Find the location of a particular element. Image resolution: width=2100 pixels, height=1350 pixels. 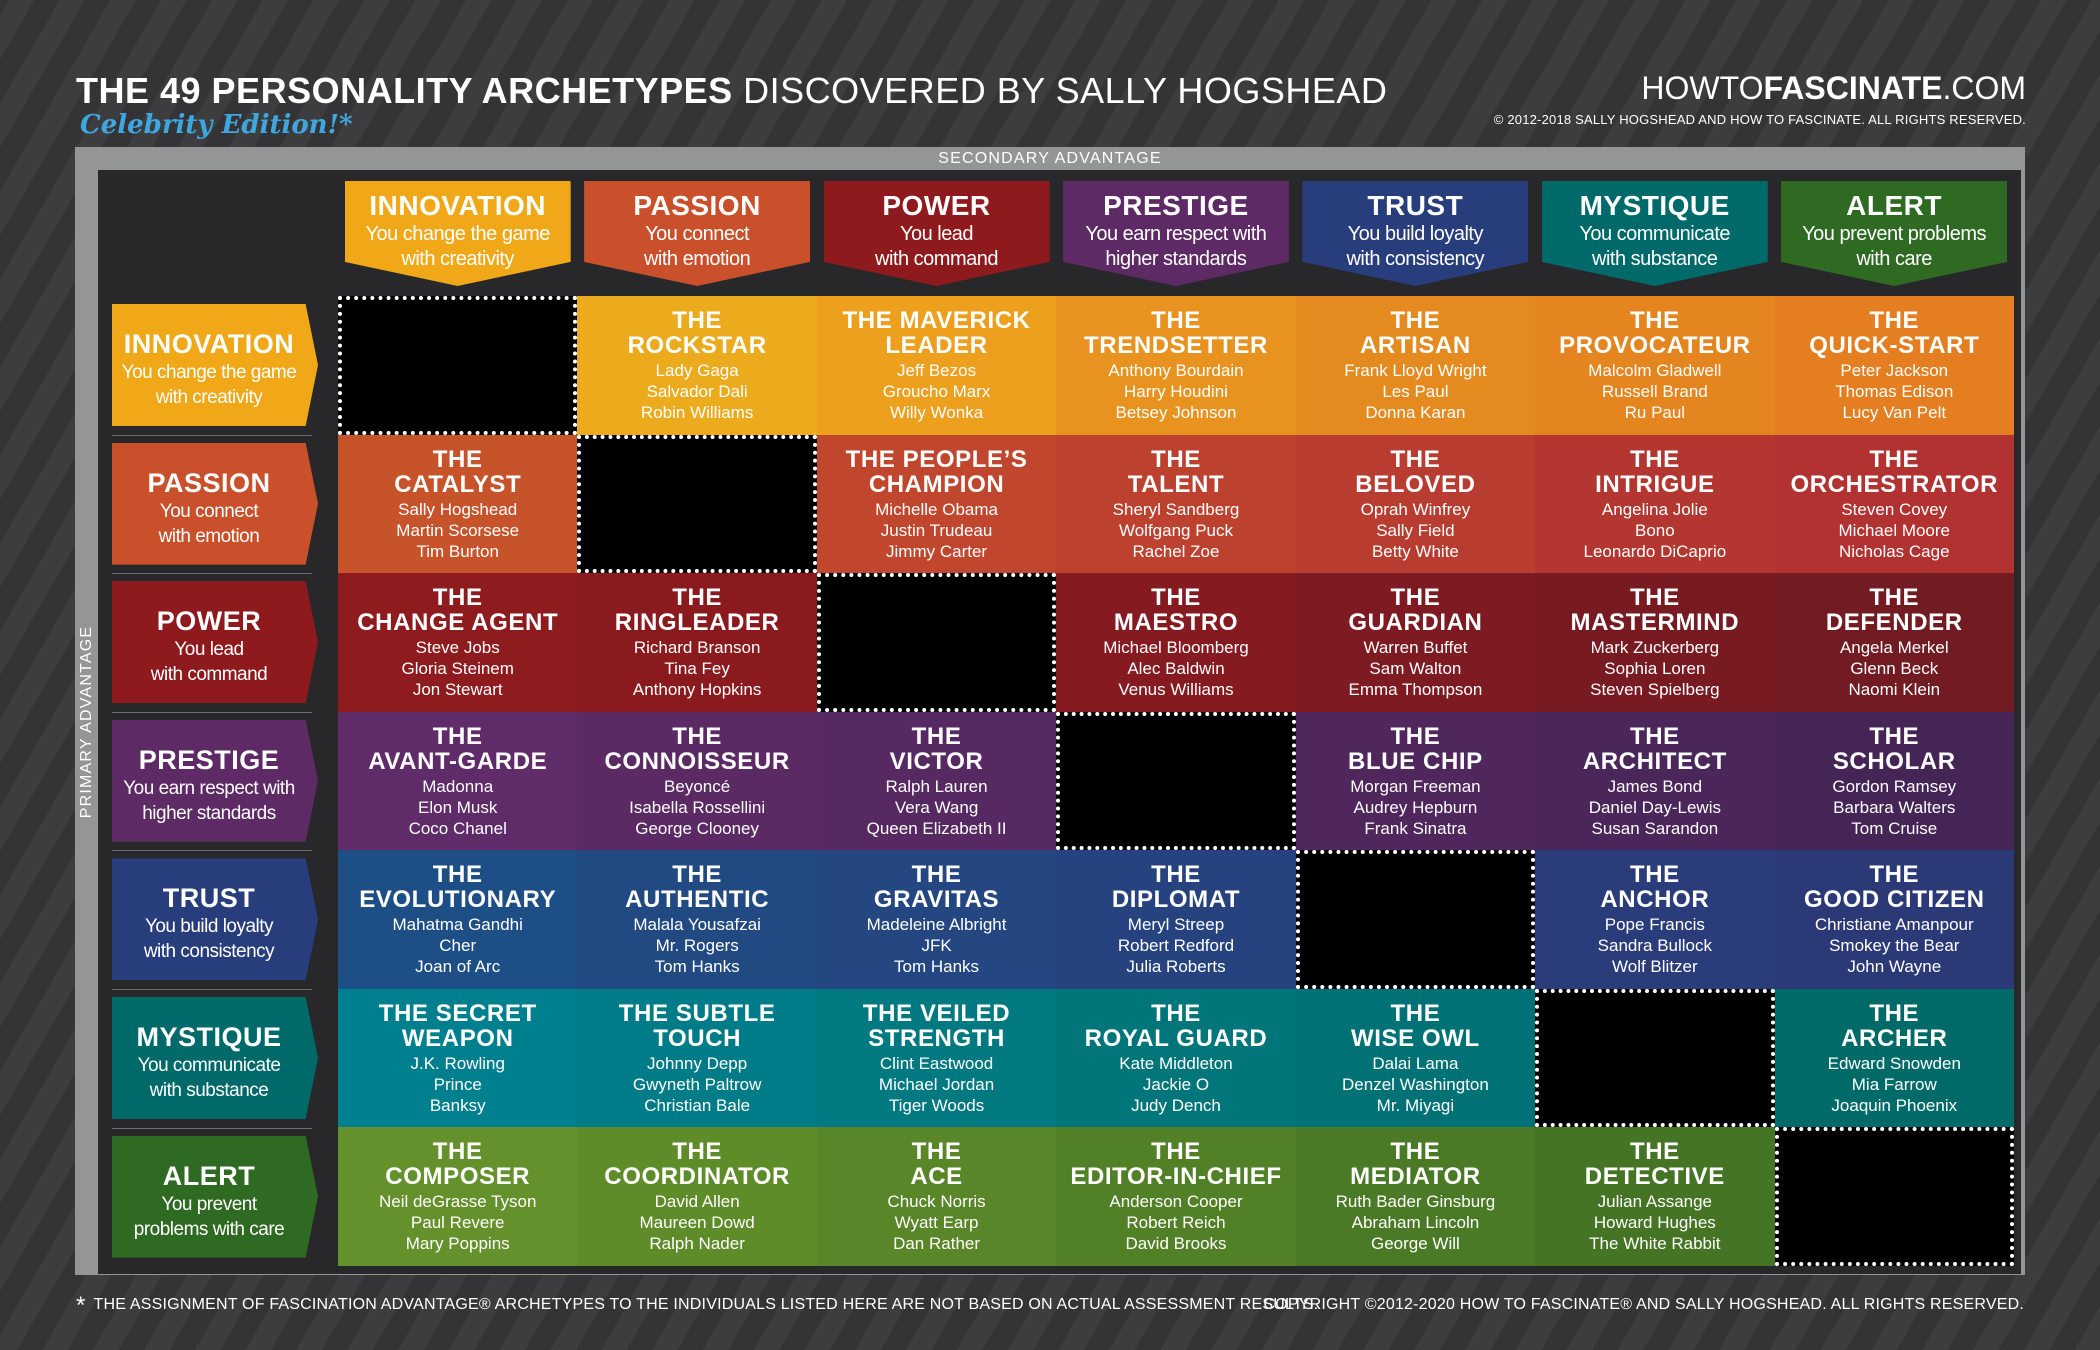

celebrity-name: Clint Eastwood is located at coordinates (936, 1063).